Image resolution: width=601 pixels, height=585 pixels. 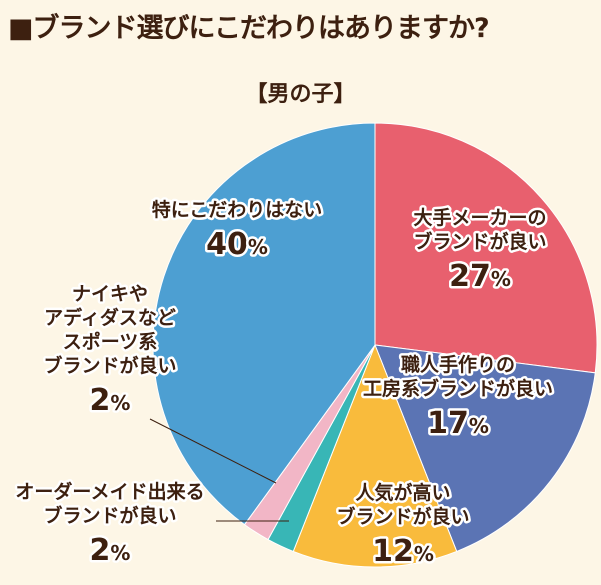 I want to click on slice-value-label: 27%, so click(x=480, y=276).